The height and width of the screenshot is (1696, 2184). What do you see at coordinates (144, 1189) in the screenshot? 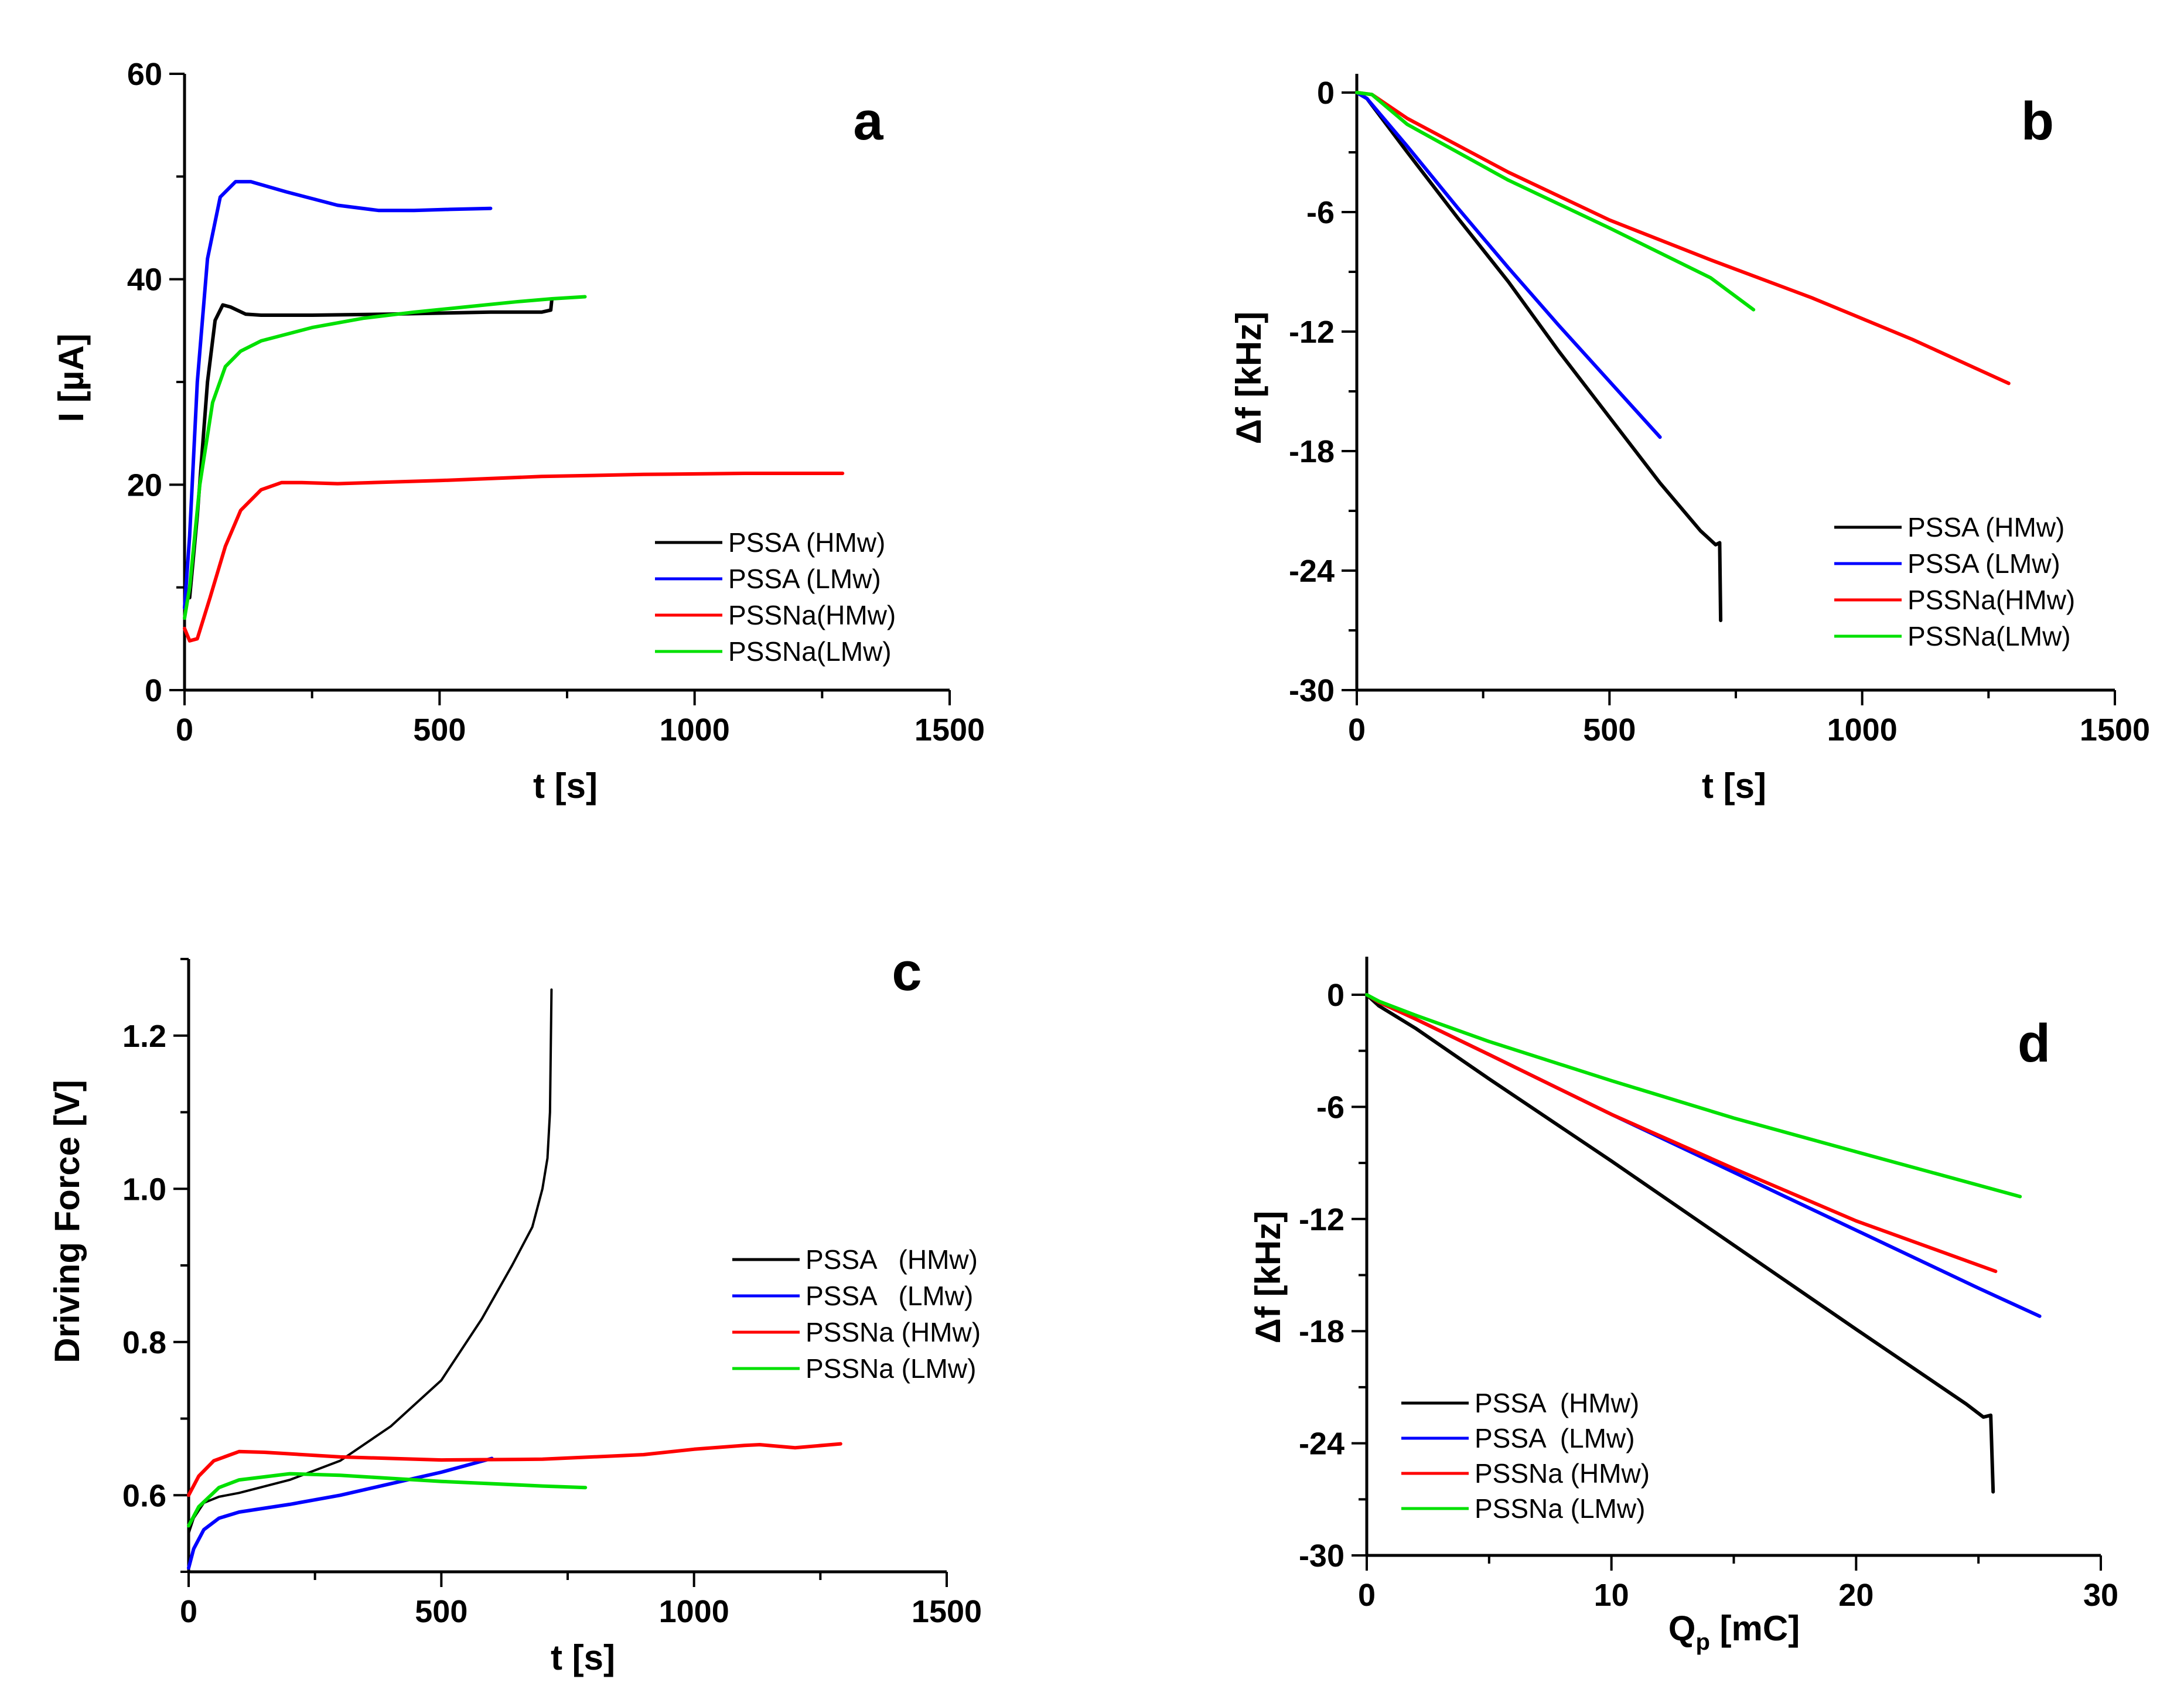
I see `y-tick-label: 1.0` at bounding box center [144, 1189].